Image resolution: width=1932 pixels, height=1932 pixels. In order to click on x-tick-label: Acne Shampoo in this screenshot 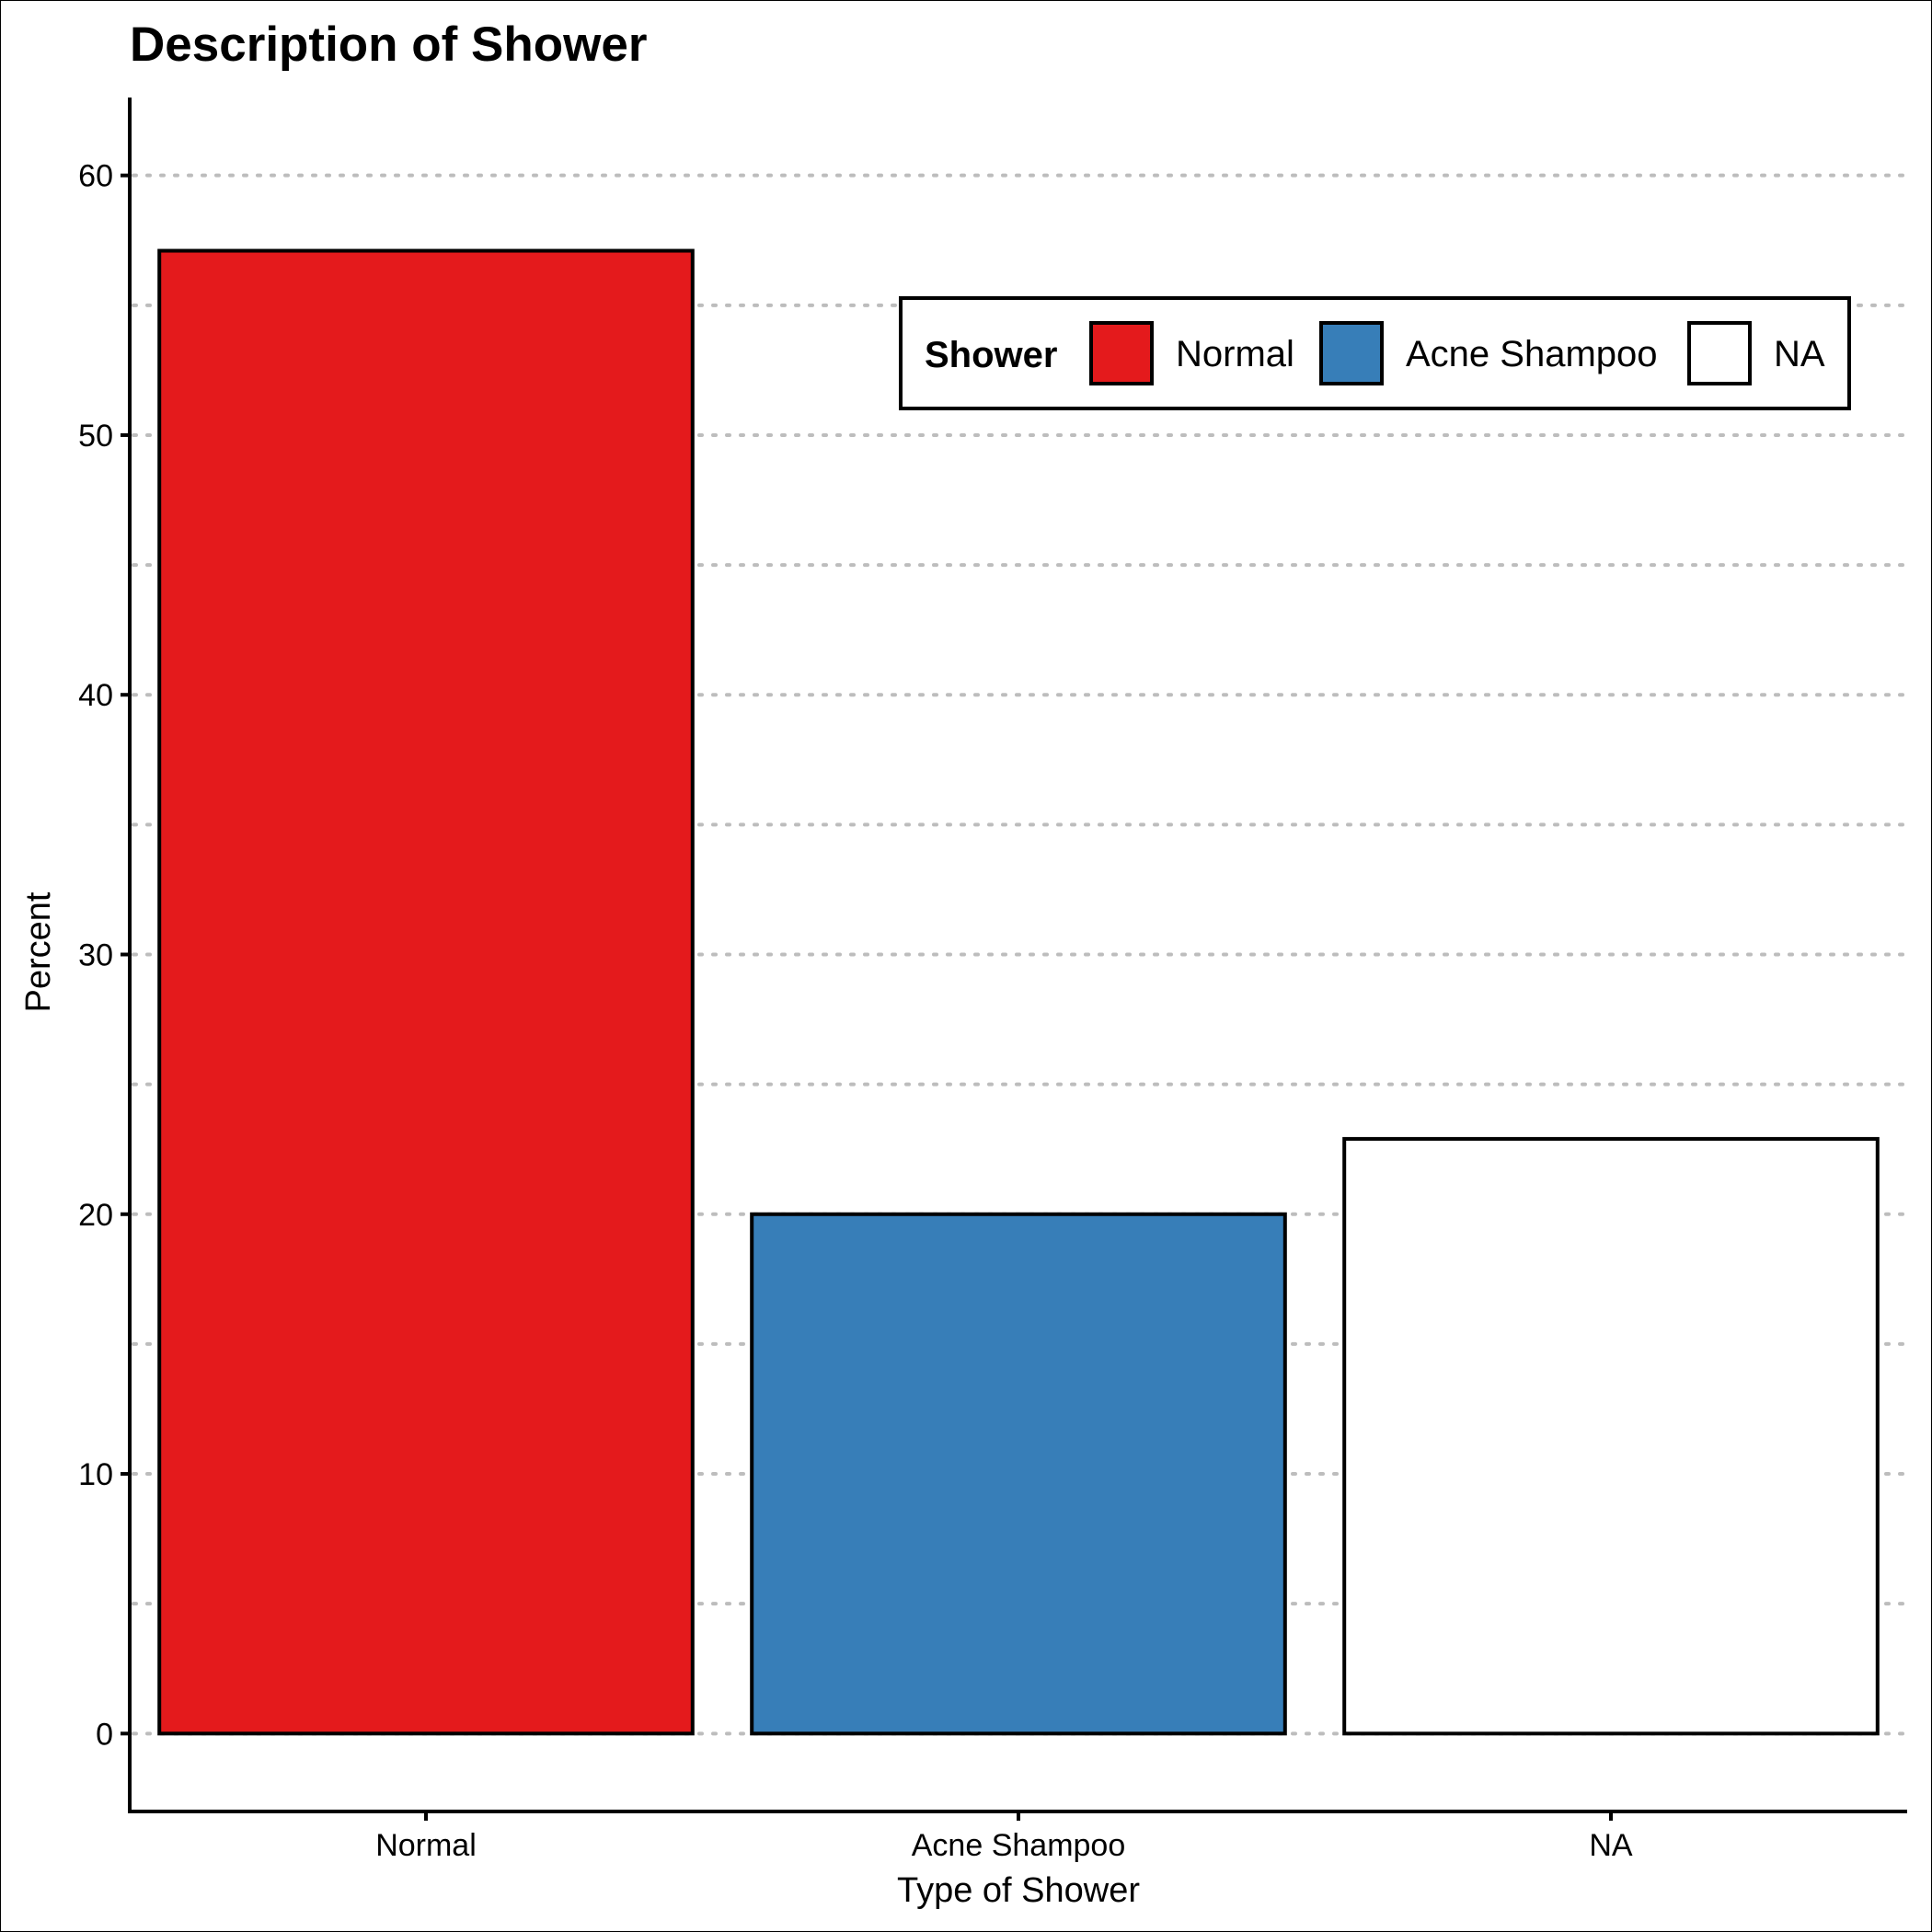, I will do `click(1019, 1845)`.